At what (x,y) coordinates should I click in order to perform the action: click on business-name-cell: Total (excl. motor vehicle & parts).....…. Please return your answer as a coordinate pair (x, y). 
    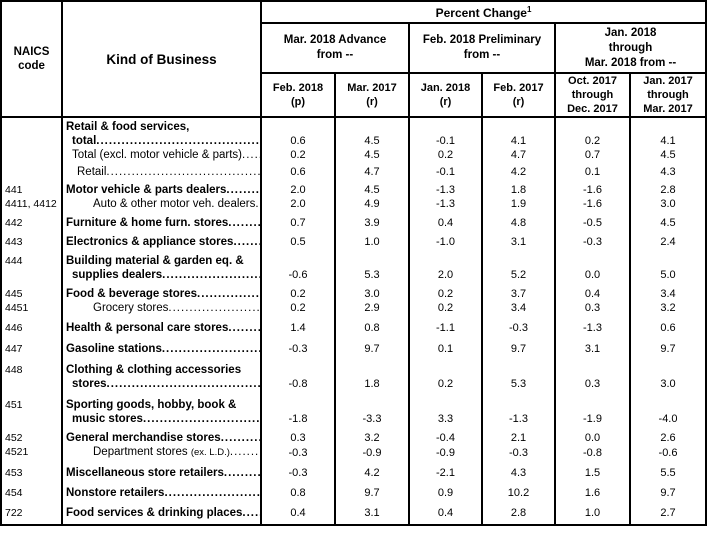
    Looking at the image, I should click on (161, 155).